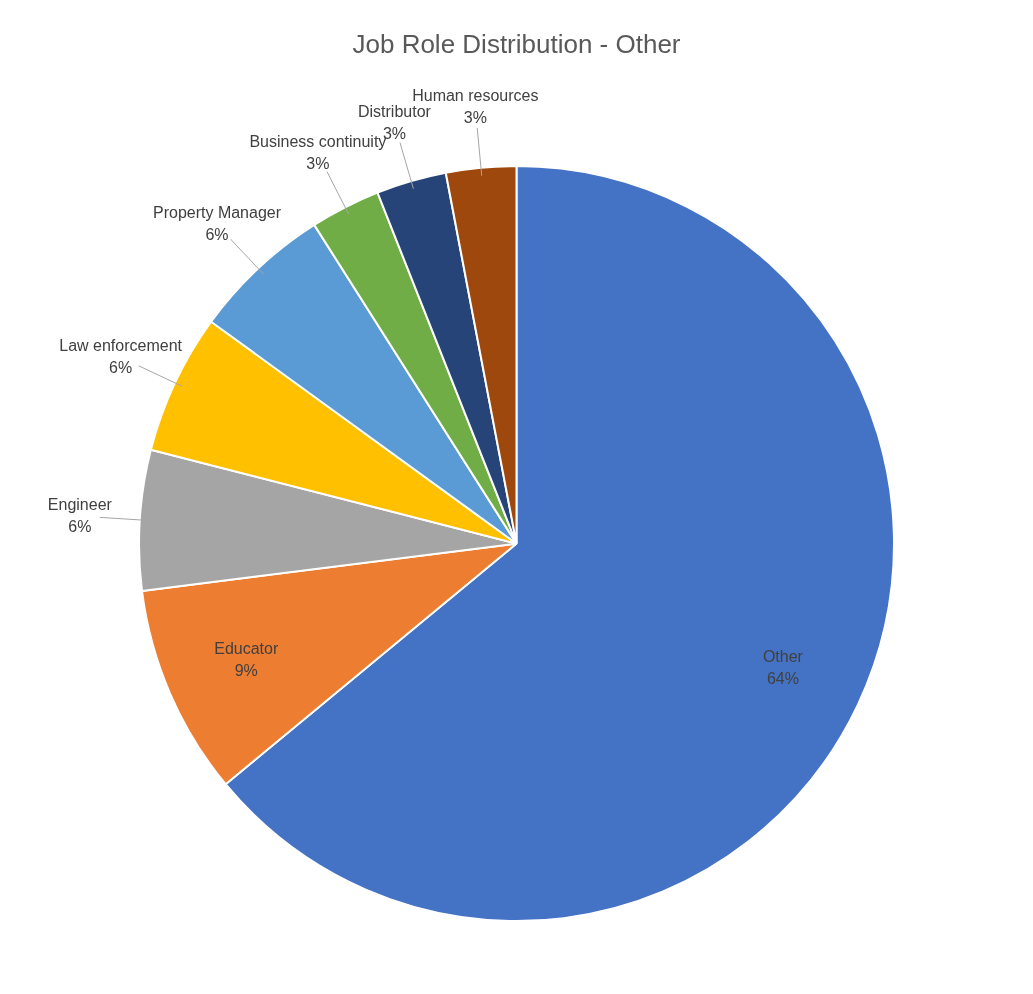 The width and height of the screenshot is (1033, 994). I want to click on slice-label: Educator, so click(246, 648).